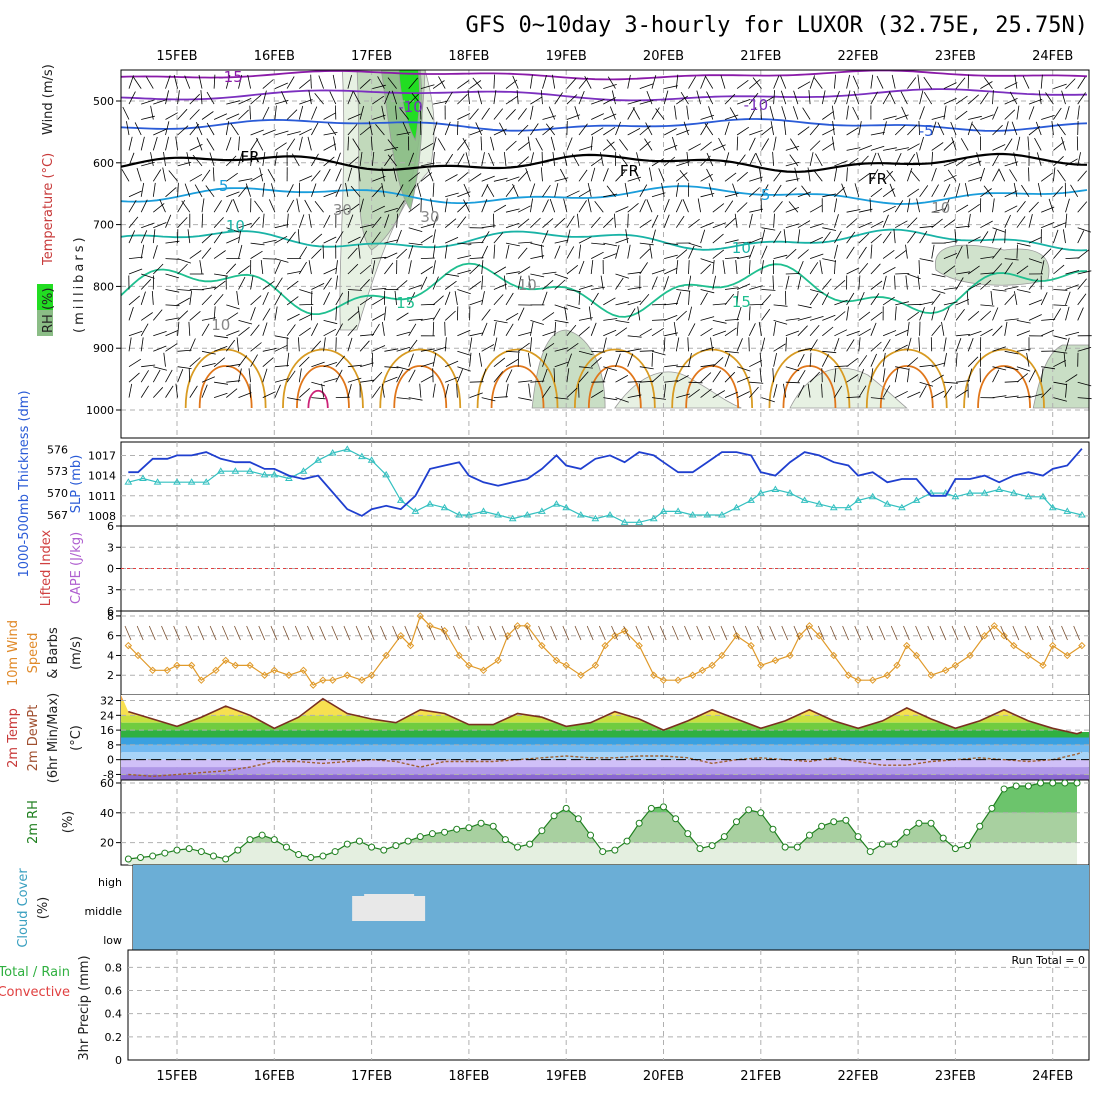 The image size is (1100, 1100). I want to click on cloud-axis-units: (%), so click(43, 908).